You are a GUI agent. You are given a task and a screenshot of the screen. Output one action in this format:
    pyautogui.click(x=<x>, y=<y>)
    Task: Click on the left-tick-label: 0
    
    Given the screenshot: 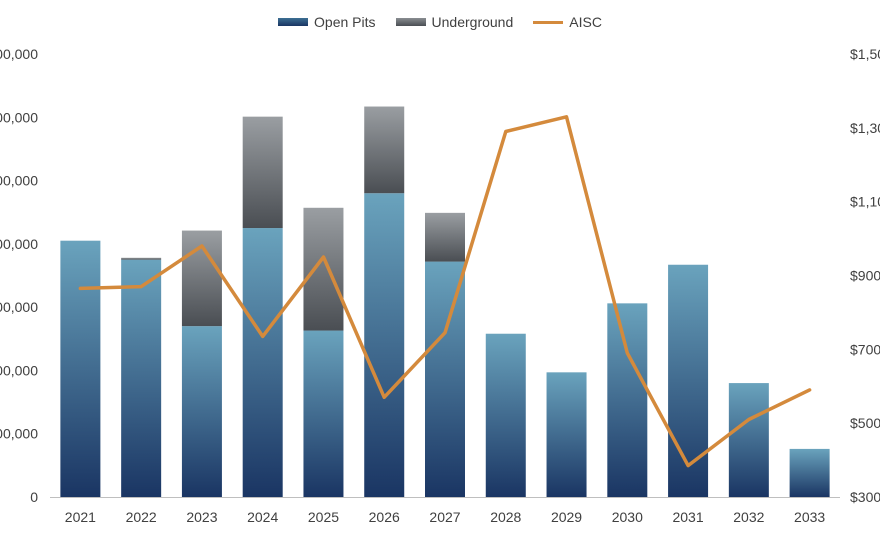 What is the action you would take?
    pyautogui.click(x=34, y=497)
    